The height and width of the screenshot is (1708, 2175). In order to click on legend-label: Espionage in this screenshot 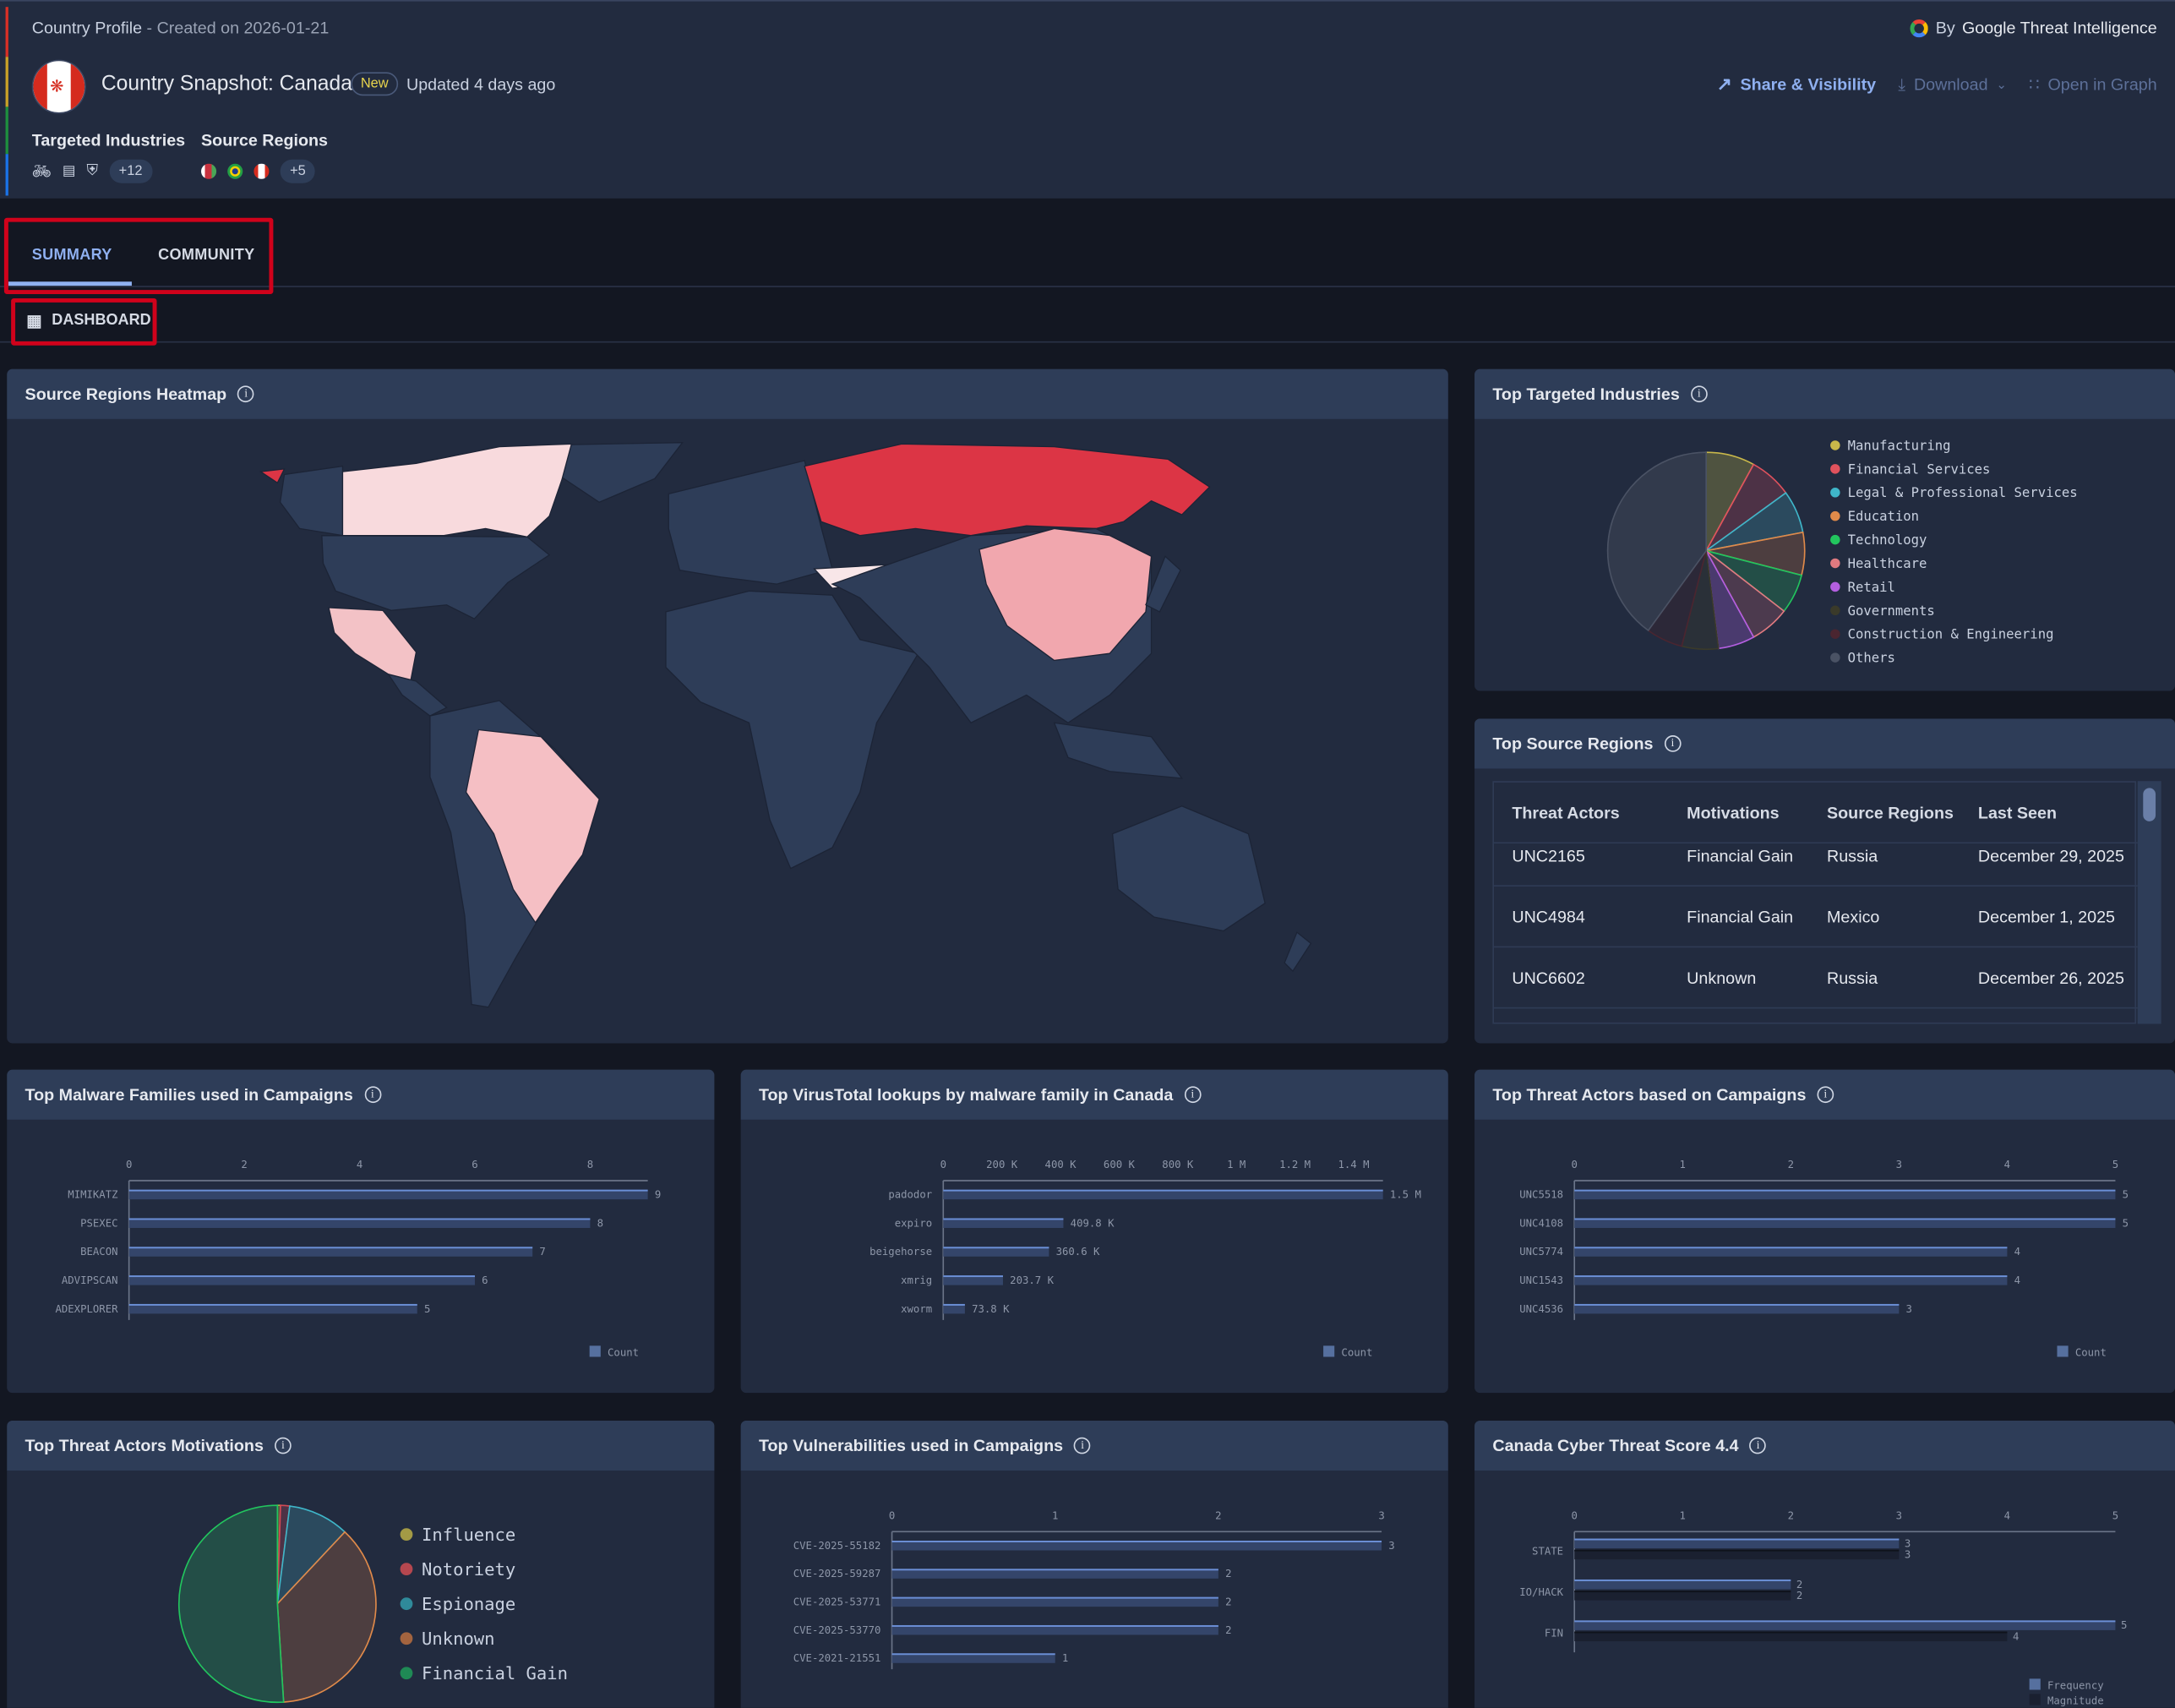, I will do `click(468, 1604)`.